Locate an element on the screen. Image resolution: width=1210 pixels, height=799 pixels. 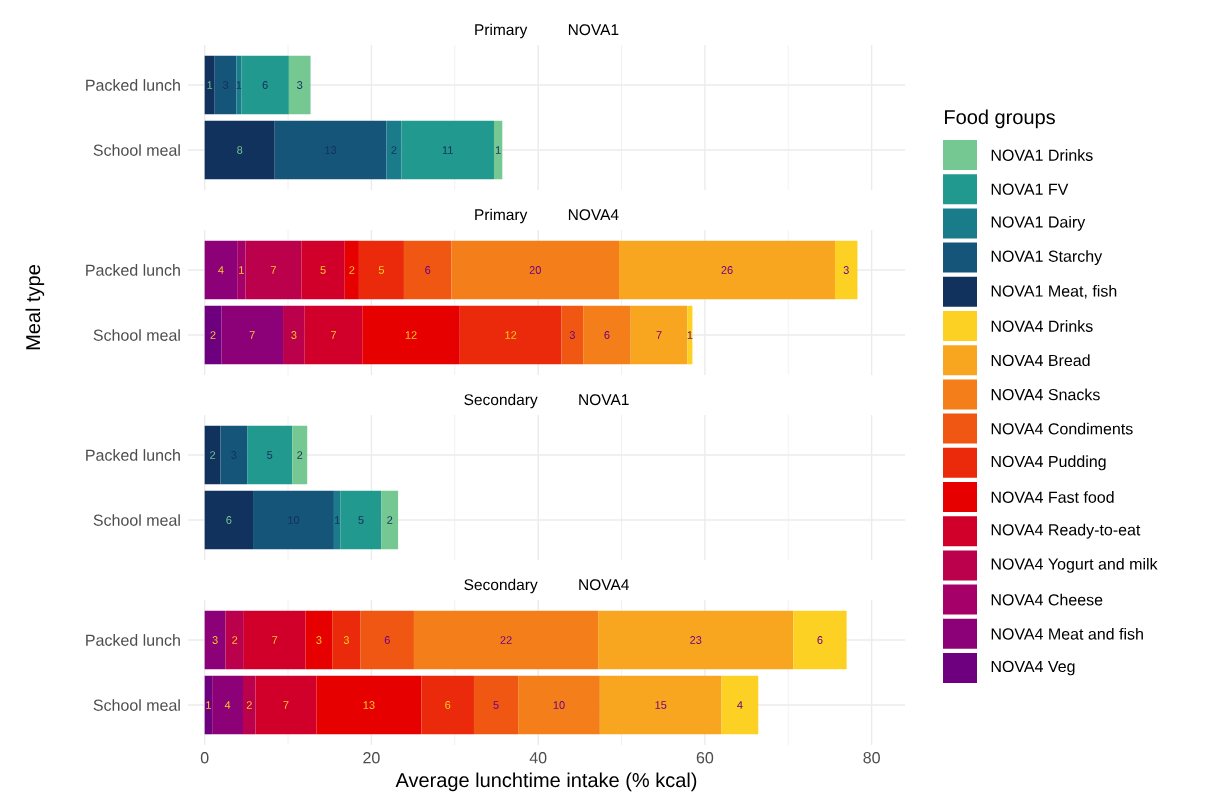
data-label: 15 is located at coordinates (661, 705).